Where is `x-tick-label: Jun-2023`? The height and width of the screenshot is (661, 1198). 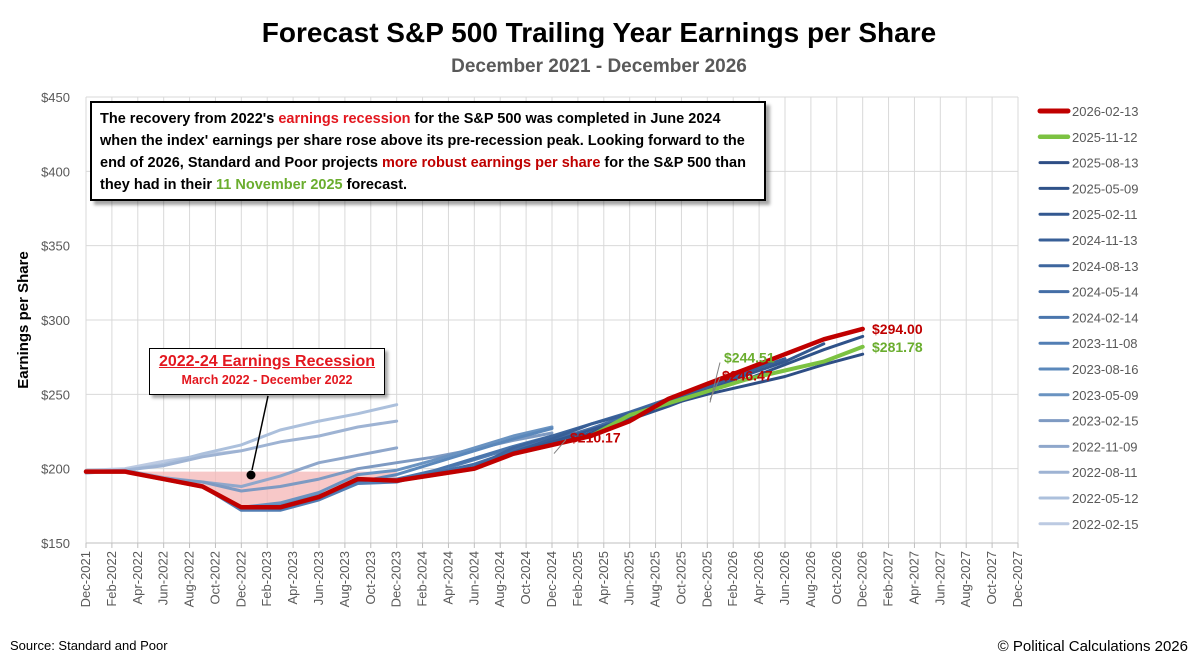
x-tick-label: Jun-2023 is located at coordinates (318, 578).